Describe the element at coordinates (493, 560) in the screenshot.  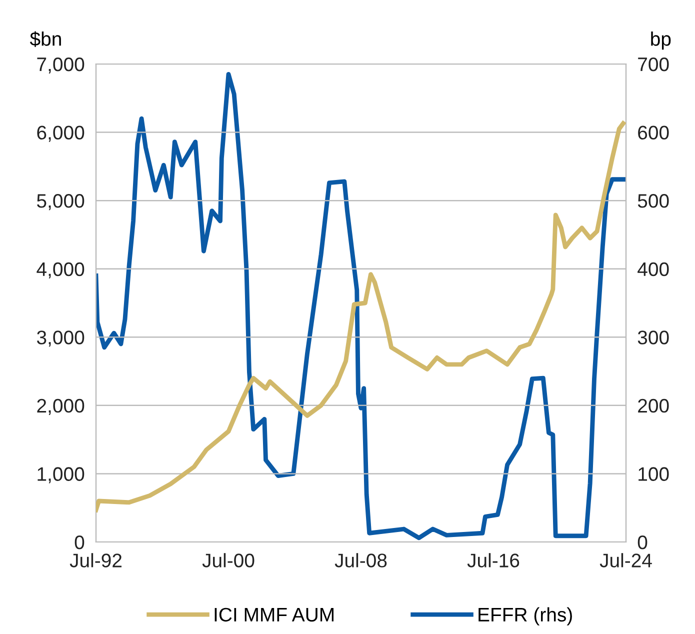
I see `x-tick-label: Jul-16` at that location.